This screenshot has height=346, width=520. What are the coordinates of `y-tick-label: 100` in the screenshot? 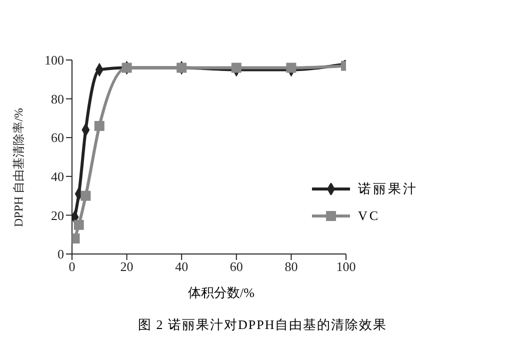 It's located at (54, 60).